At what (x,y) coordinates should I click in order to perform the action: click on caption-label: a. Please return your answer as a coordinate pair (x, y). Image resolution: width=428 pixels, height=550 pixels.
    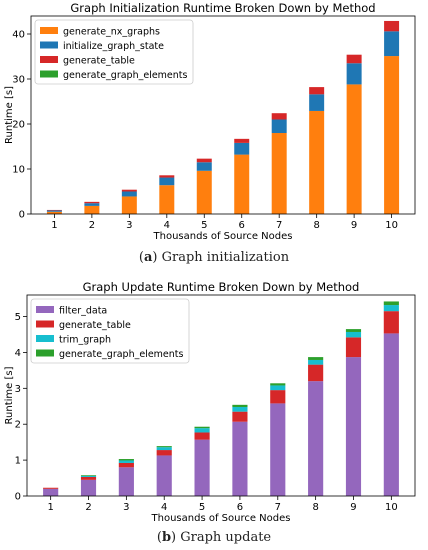
    Looking at the image, I should click on (148, 257).